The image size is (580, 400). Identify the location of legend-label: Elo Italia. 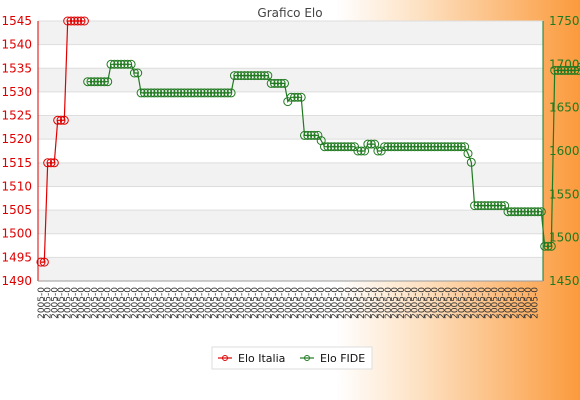
(261, 358).